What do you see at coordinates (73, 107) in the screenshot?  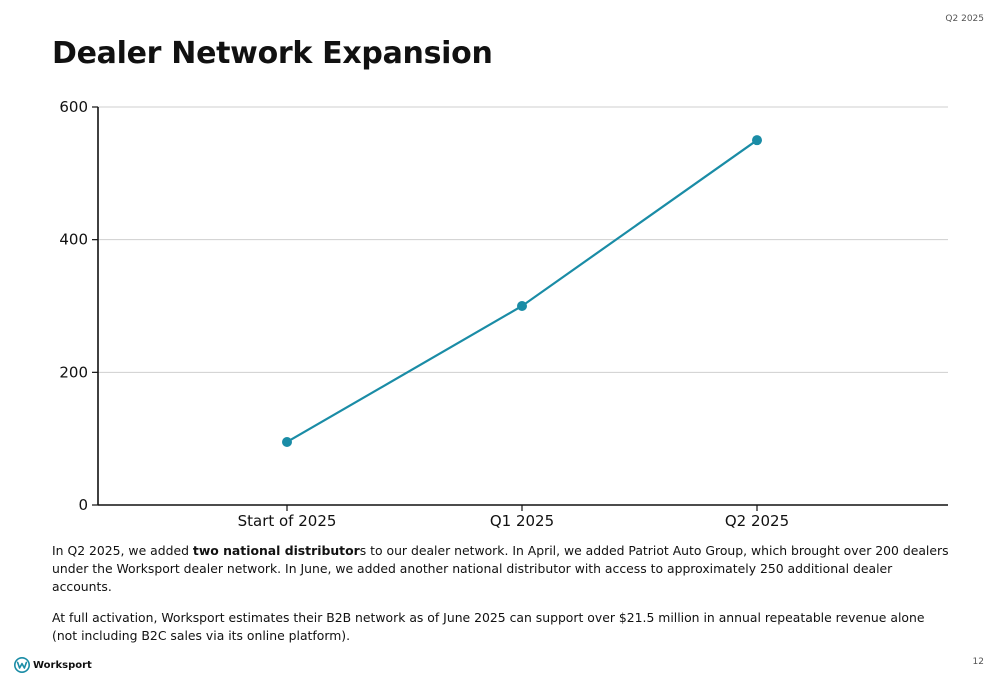 I see `y-tick-label: 600` at bounding box center [73, 107].